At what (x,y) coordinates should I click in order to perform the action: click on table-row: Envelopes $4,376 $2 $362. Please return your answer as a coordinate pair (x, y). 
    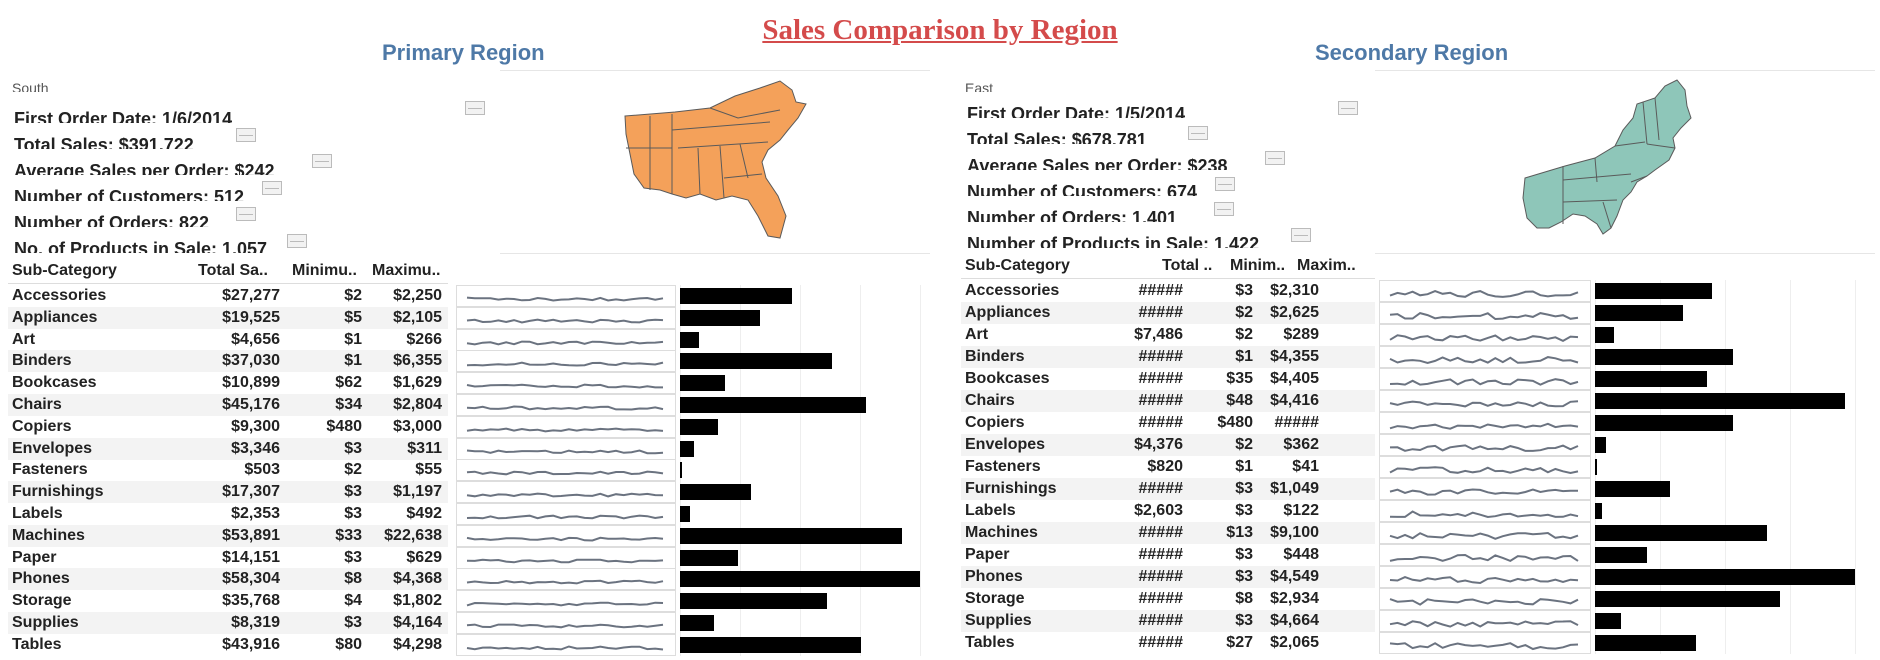
    Looking at the image, I should click on (1168, 445).